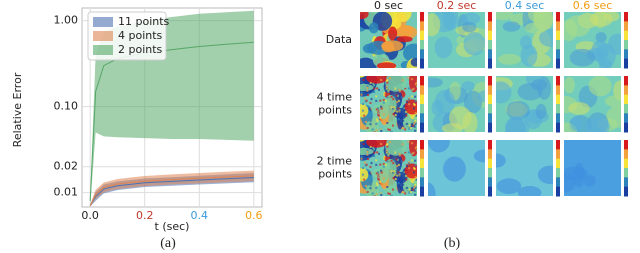  What do you see at coordinates (457, 6) in the screenshot?
I see `column-label: 0.2 sec` at bounding box center [457, 6].